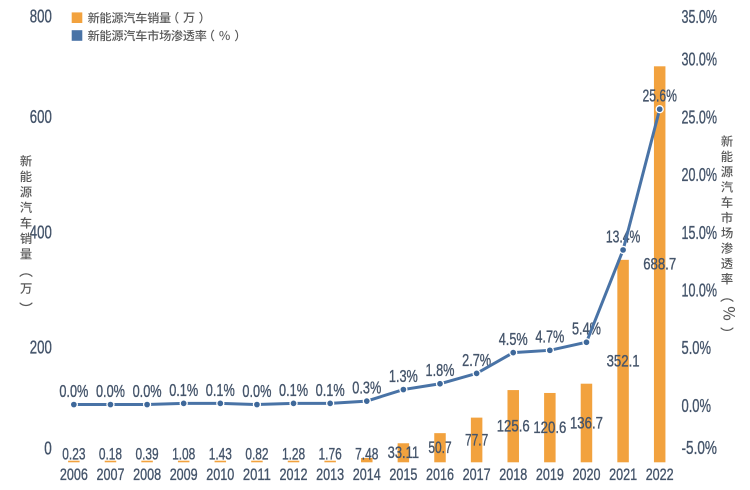 The image size is (750, 490). Describe the element at coordinates (549, 427) in the screenshot. I see `svg-text: 120.6` at that location.